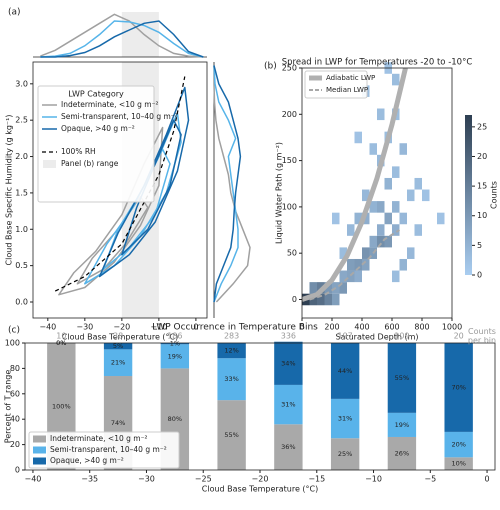 The height and width of the screenshot is (510, 500). What do you see at coordinates (8, 407) in the screenshot?
I see `y-axis-label: Percent of T range` at bounding box center [8, 407].